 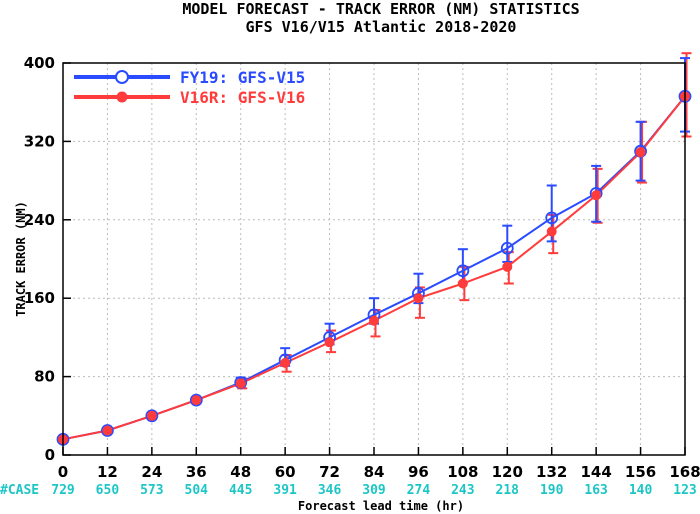 I want to click on case-count: 346, so click(x=330, y=490).